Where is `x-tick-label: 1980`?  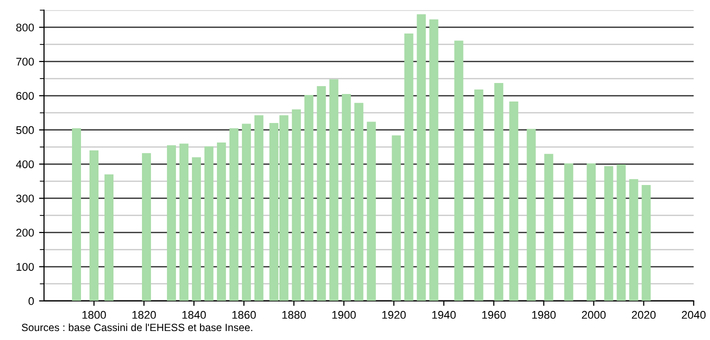
x-tick-label: 1980 is located at coordinates (544, 314).